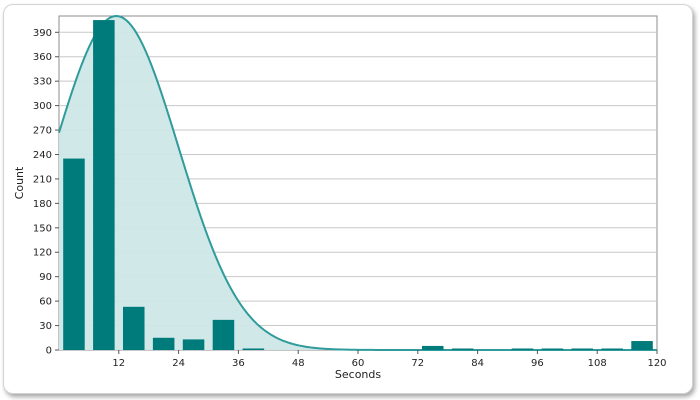  Describe the element at coordinates (537, 363) in the screenshot. I see `x-tick-label-96: 96` at that location.